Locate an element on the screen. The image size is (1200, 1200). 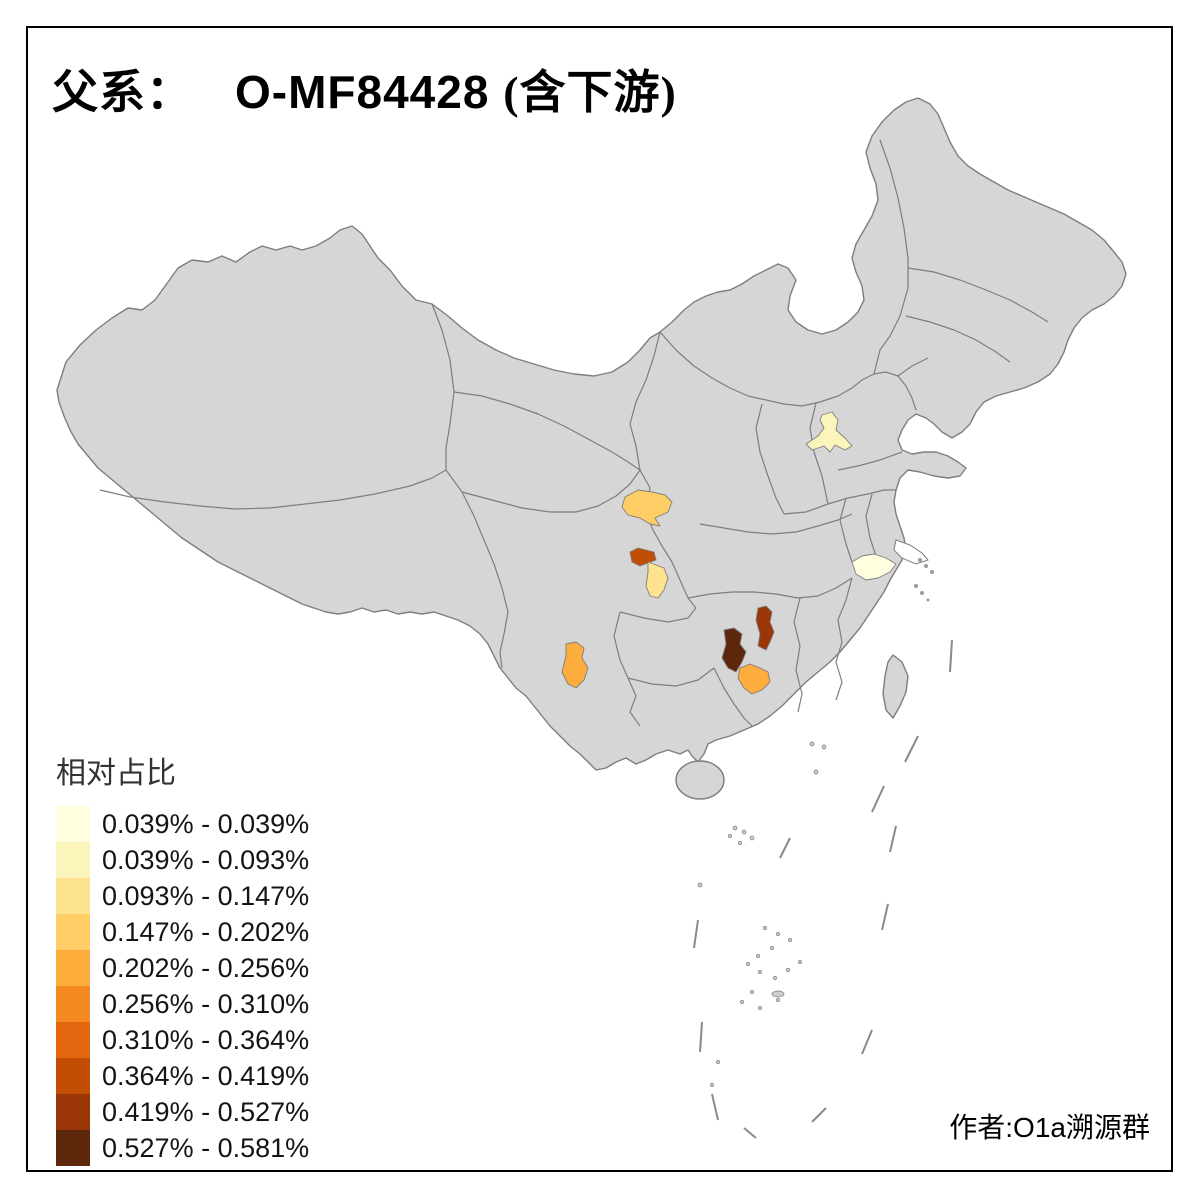
legend-item: 0.310% - 0.364% is located at coordinates (182, 1040).